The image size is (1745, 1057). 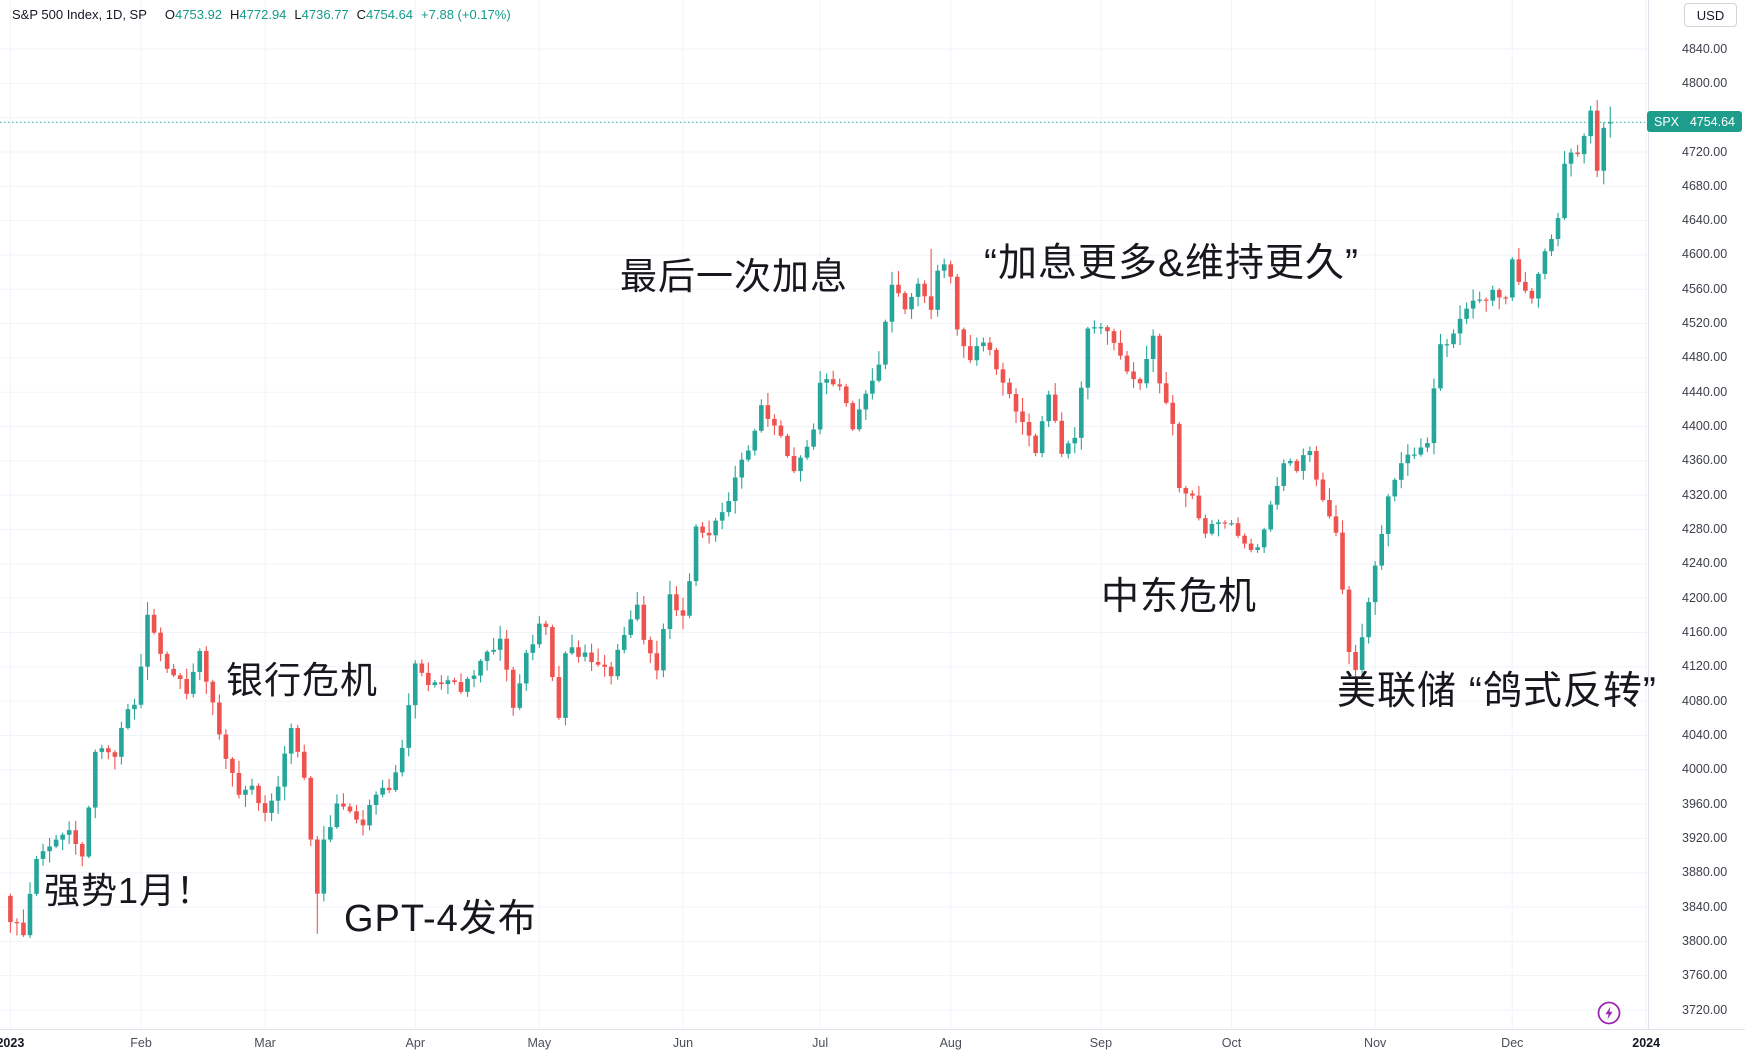 I want to click on price-axis-label: 4480.00, so click(x=1705, y=357).